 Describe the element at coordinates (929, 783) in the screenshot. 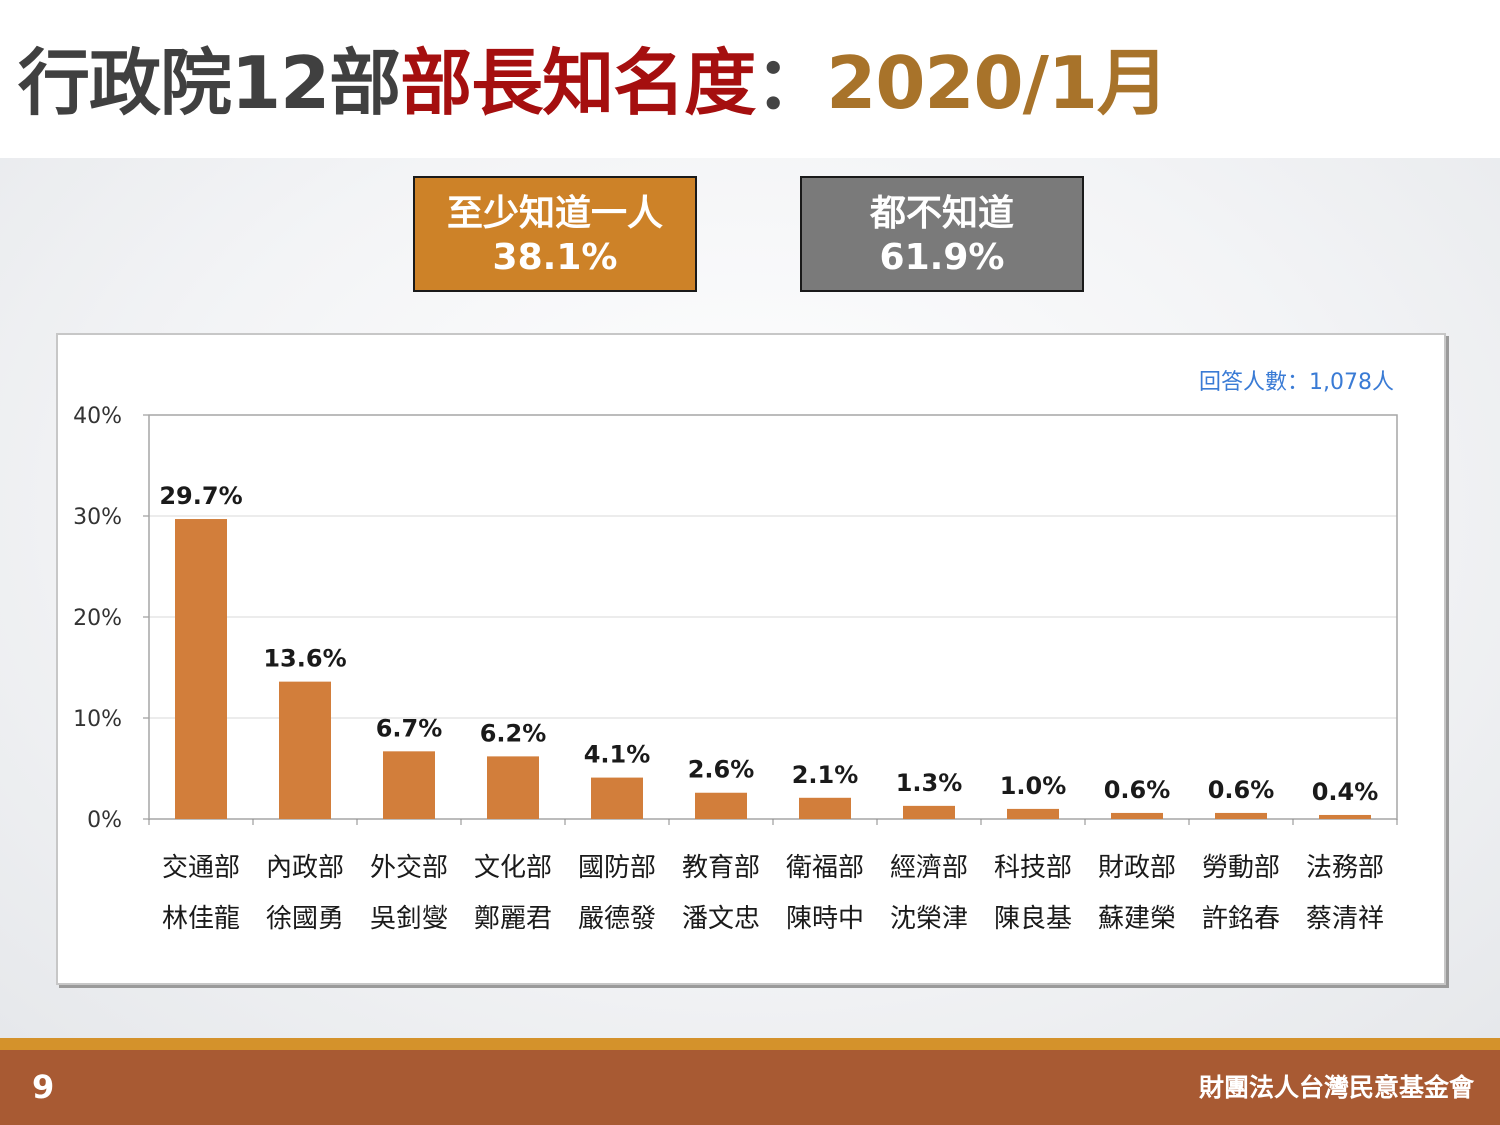

I see `bar-data-label: 1.3%` at that location.